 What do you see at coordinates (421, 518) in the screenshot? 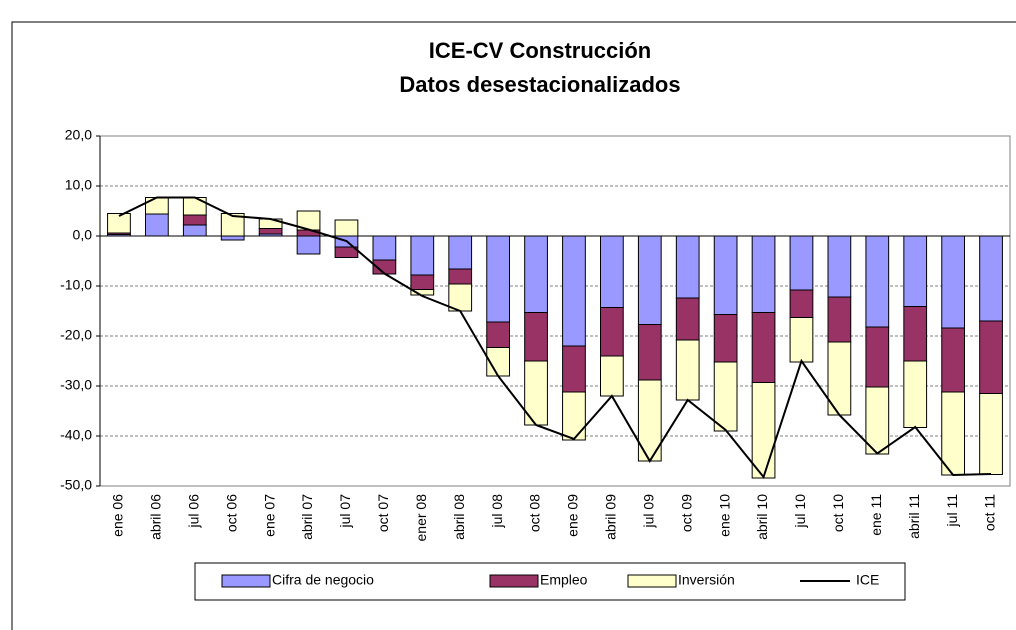
I see `x-tick-label: ener 08` at bounding box center [421, 518].